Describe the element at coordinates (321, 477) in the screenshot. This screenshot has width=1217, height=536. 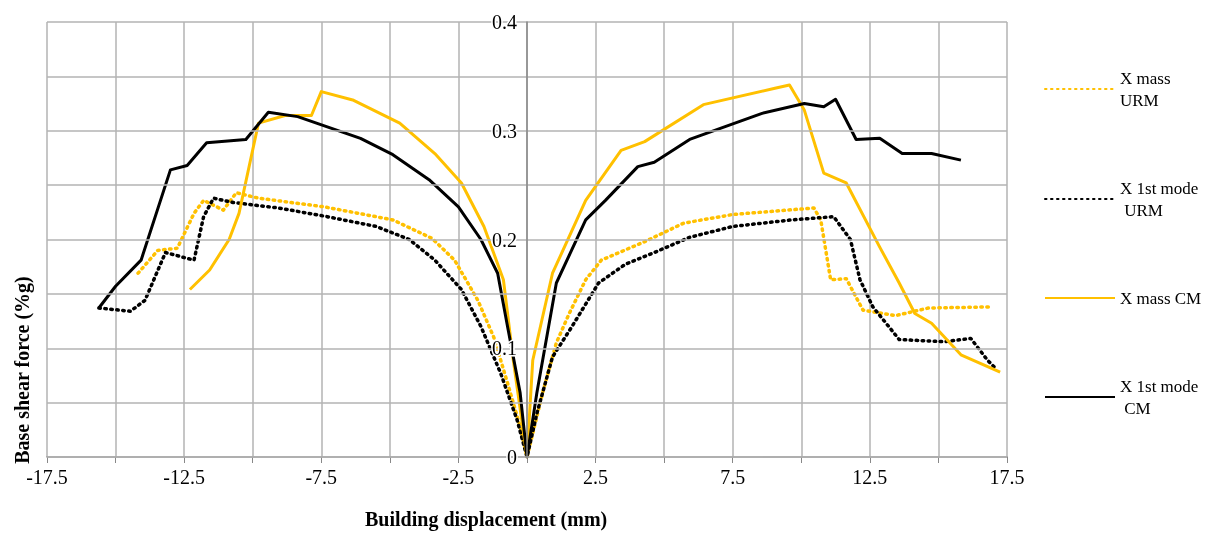
I see `x-tick-label: -7.5` at that location.